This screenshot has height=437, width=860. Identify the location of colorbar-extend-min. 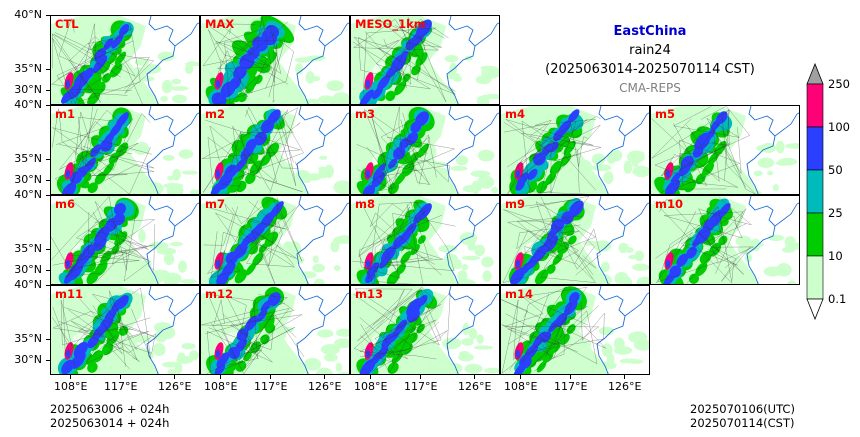
(815, 309).